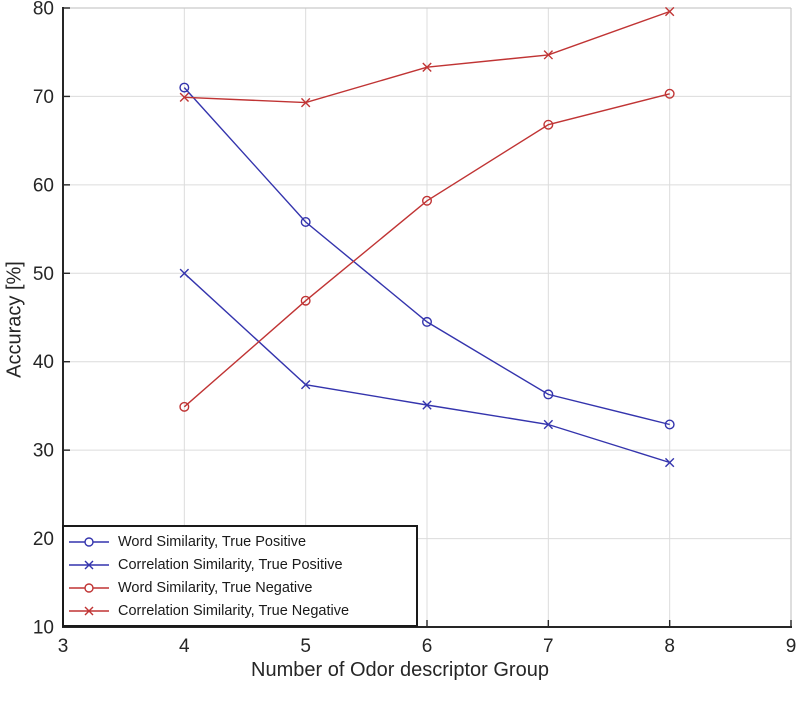 This screenshot has width=800, height=701. Describe the element at coordinates (305, 646) in the screenshot. I see `x-tick-label: 5` at that location.